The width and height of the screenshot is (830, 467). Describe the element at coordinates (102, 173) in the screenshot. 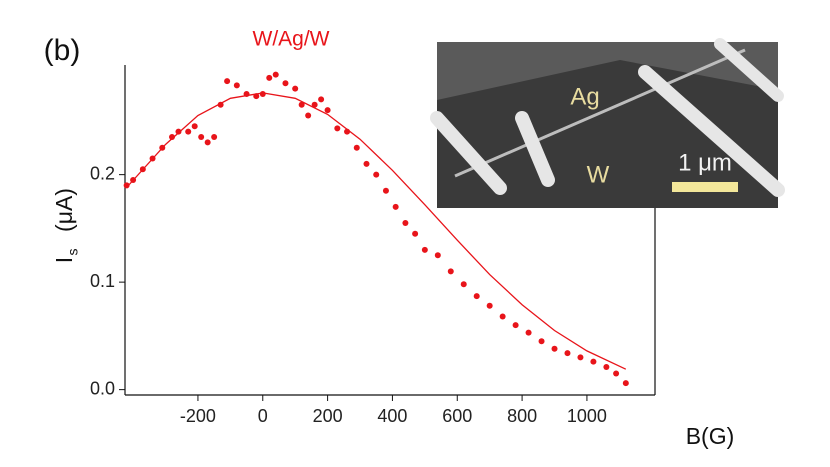

I see `y-tick-label: 0.2` at that location.